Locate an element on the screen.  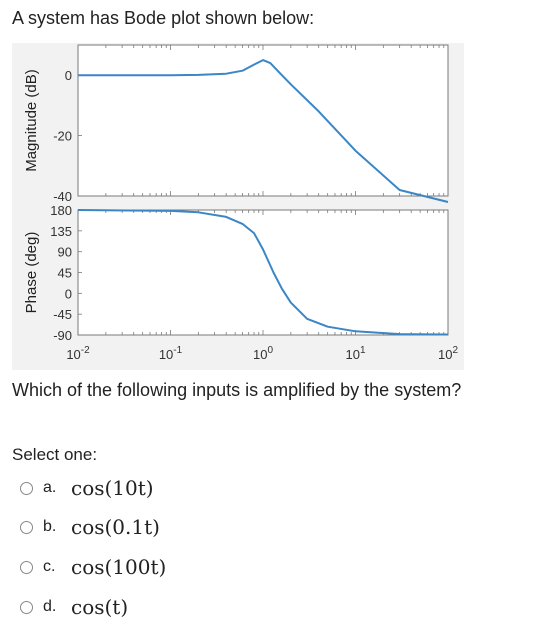
option-expression: cos(10t) is located at coordinates (112, 488).